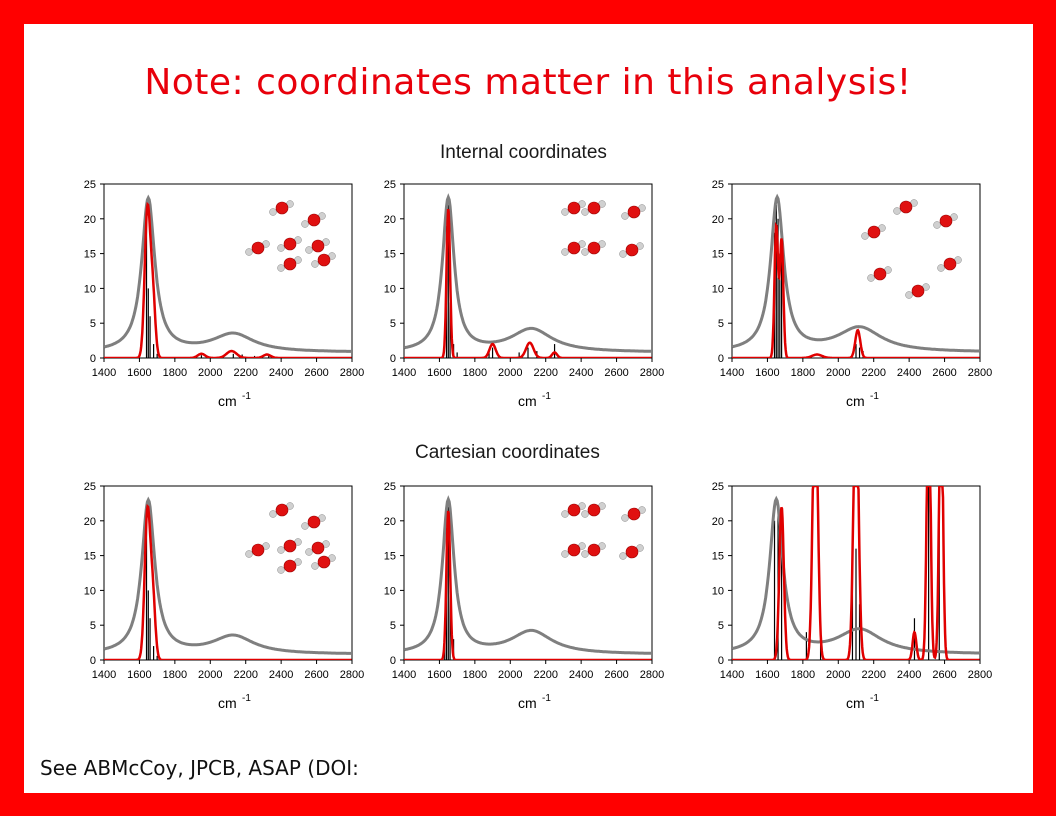  What do you see at coordinates (528, 283) in the screenshot?
I see `red-series-line` at bounding box center [528, 283].